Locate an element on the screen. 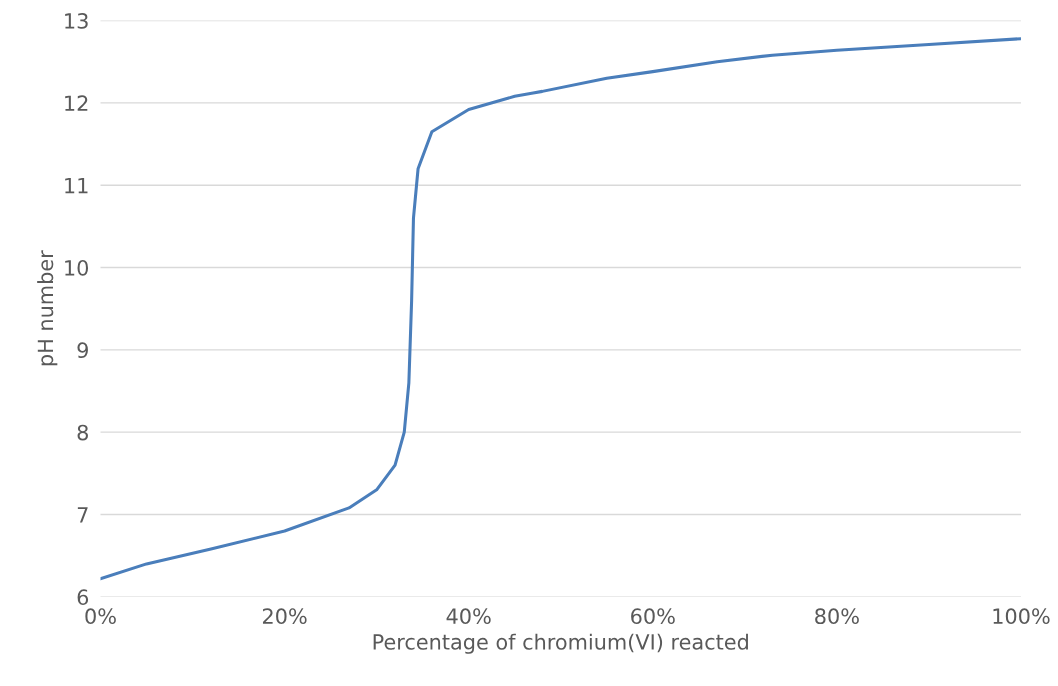 The width and height of the screenshot is (1058, 686). y-axis-title: pH number is located at coordinates (47, 308).